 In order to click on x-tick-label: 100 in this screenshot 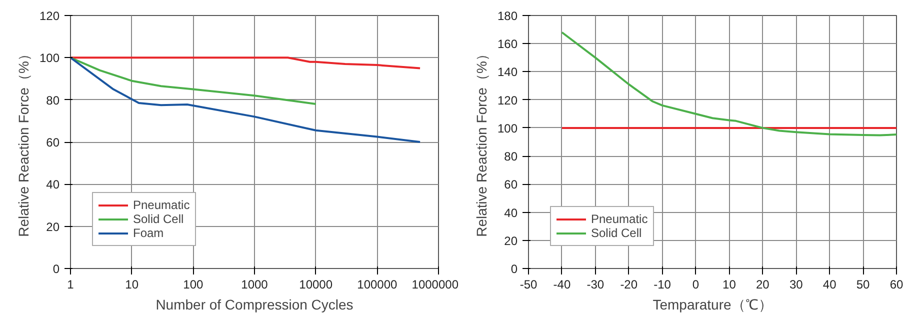, I will do `click(193, 285)`.